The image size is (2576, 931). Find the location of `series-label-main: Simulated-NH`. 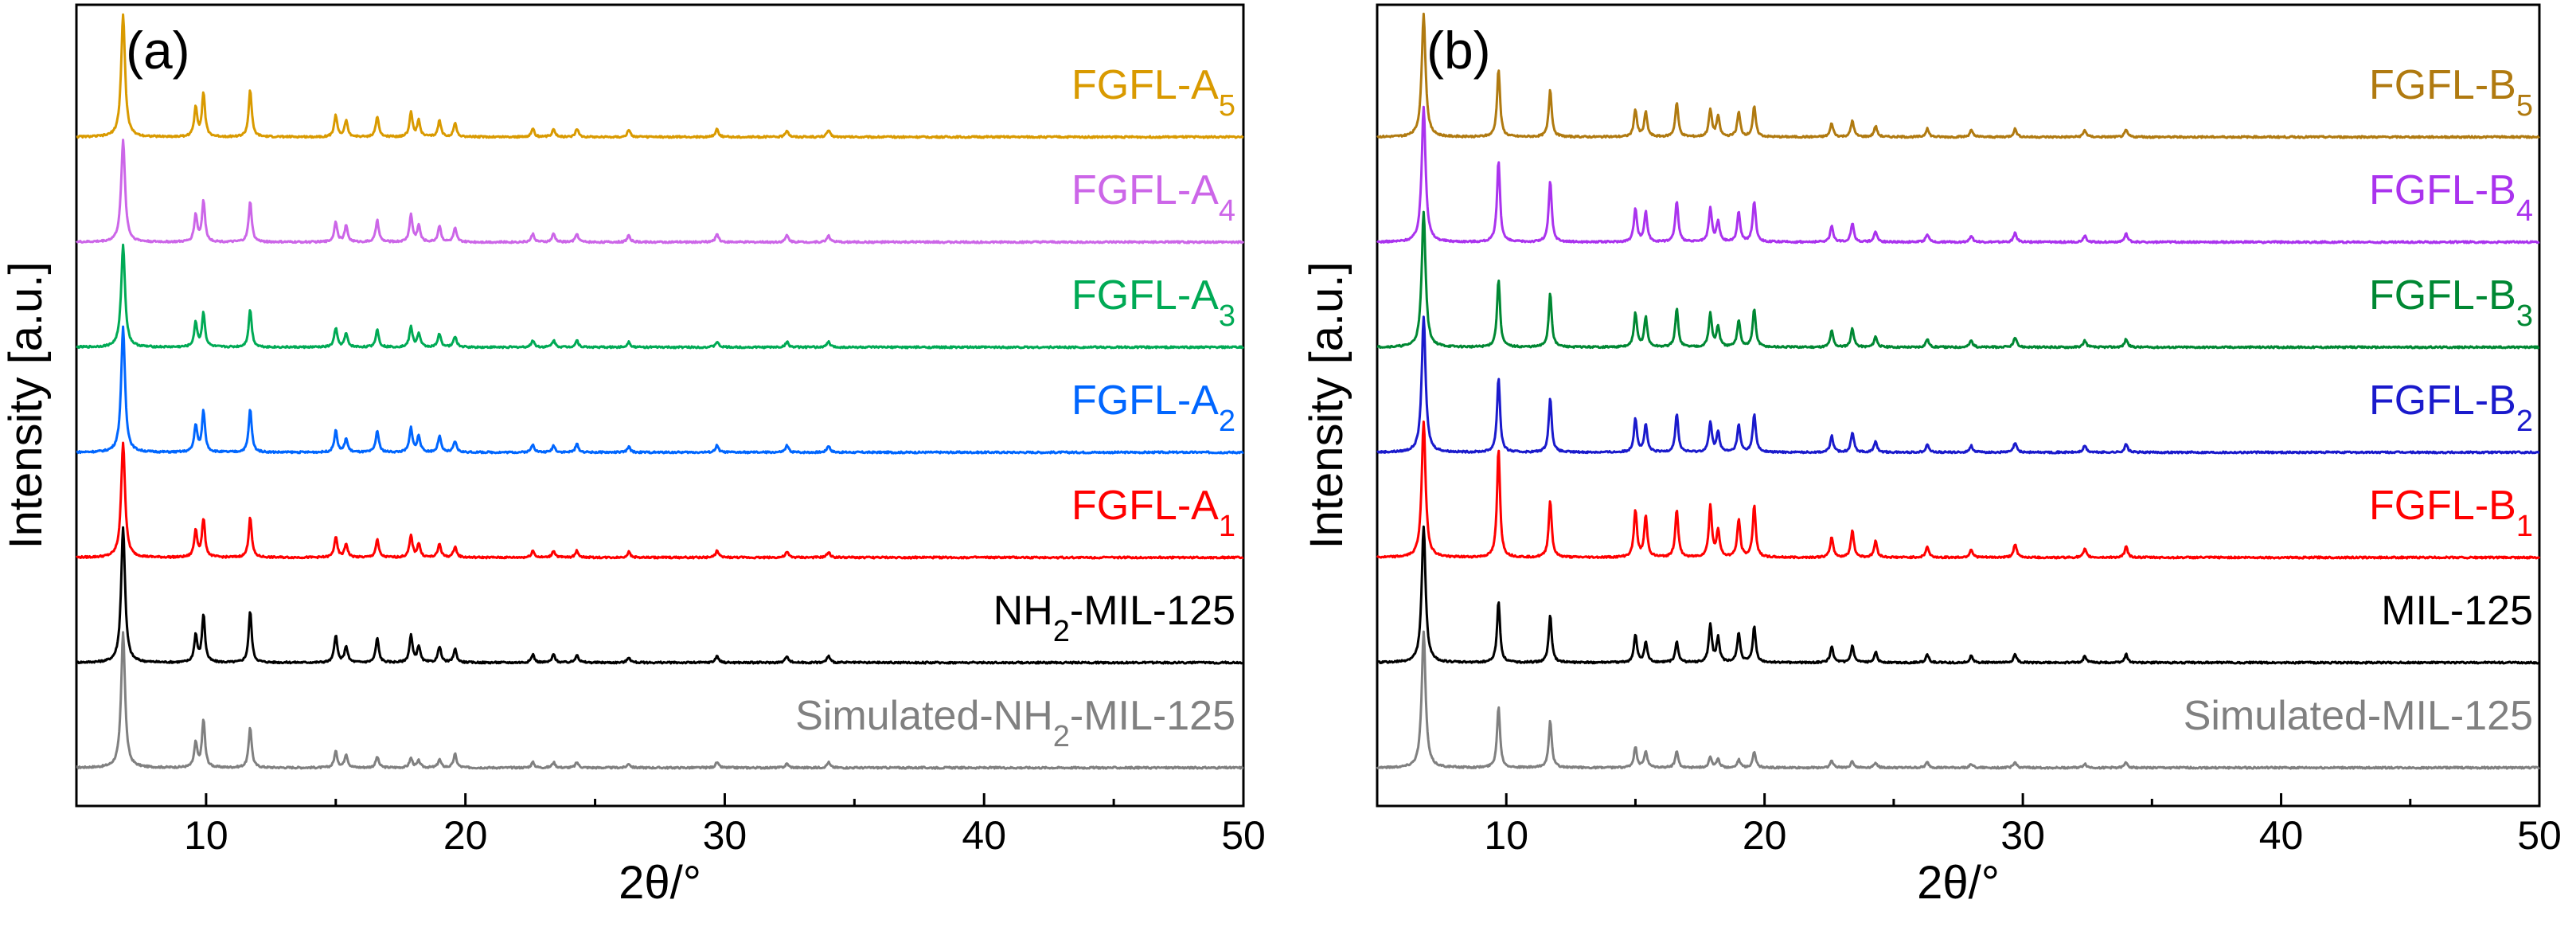

series-label-main: Simulated-NH is located at coordinates (924, 716).